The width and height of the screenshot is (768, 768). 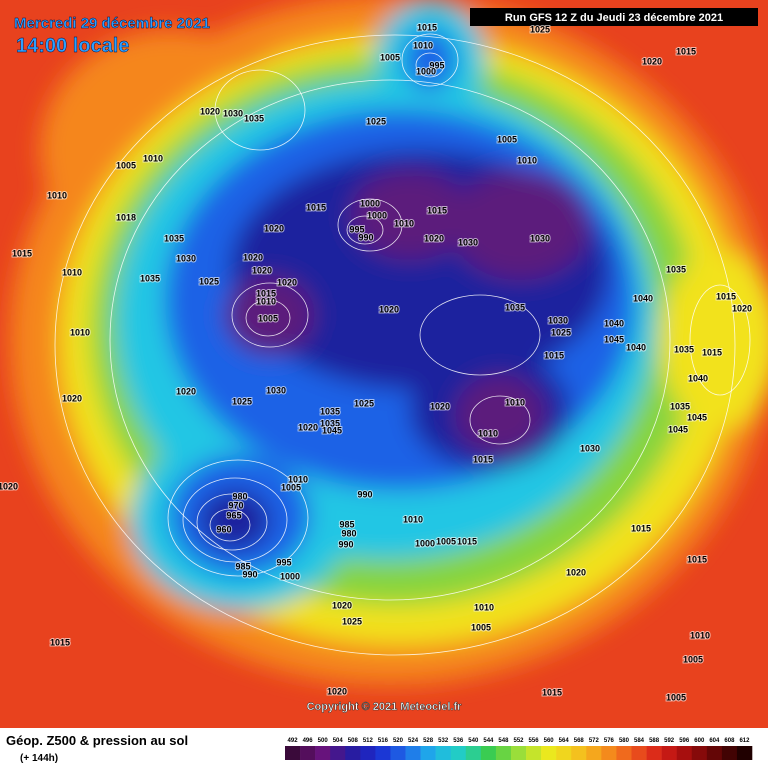 What do you see at coordinates (126, 217) in the screenshot?
I see `isobar-label: 1018` at bounding box center [126, 217].